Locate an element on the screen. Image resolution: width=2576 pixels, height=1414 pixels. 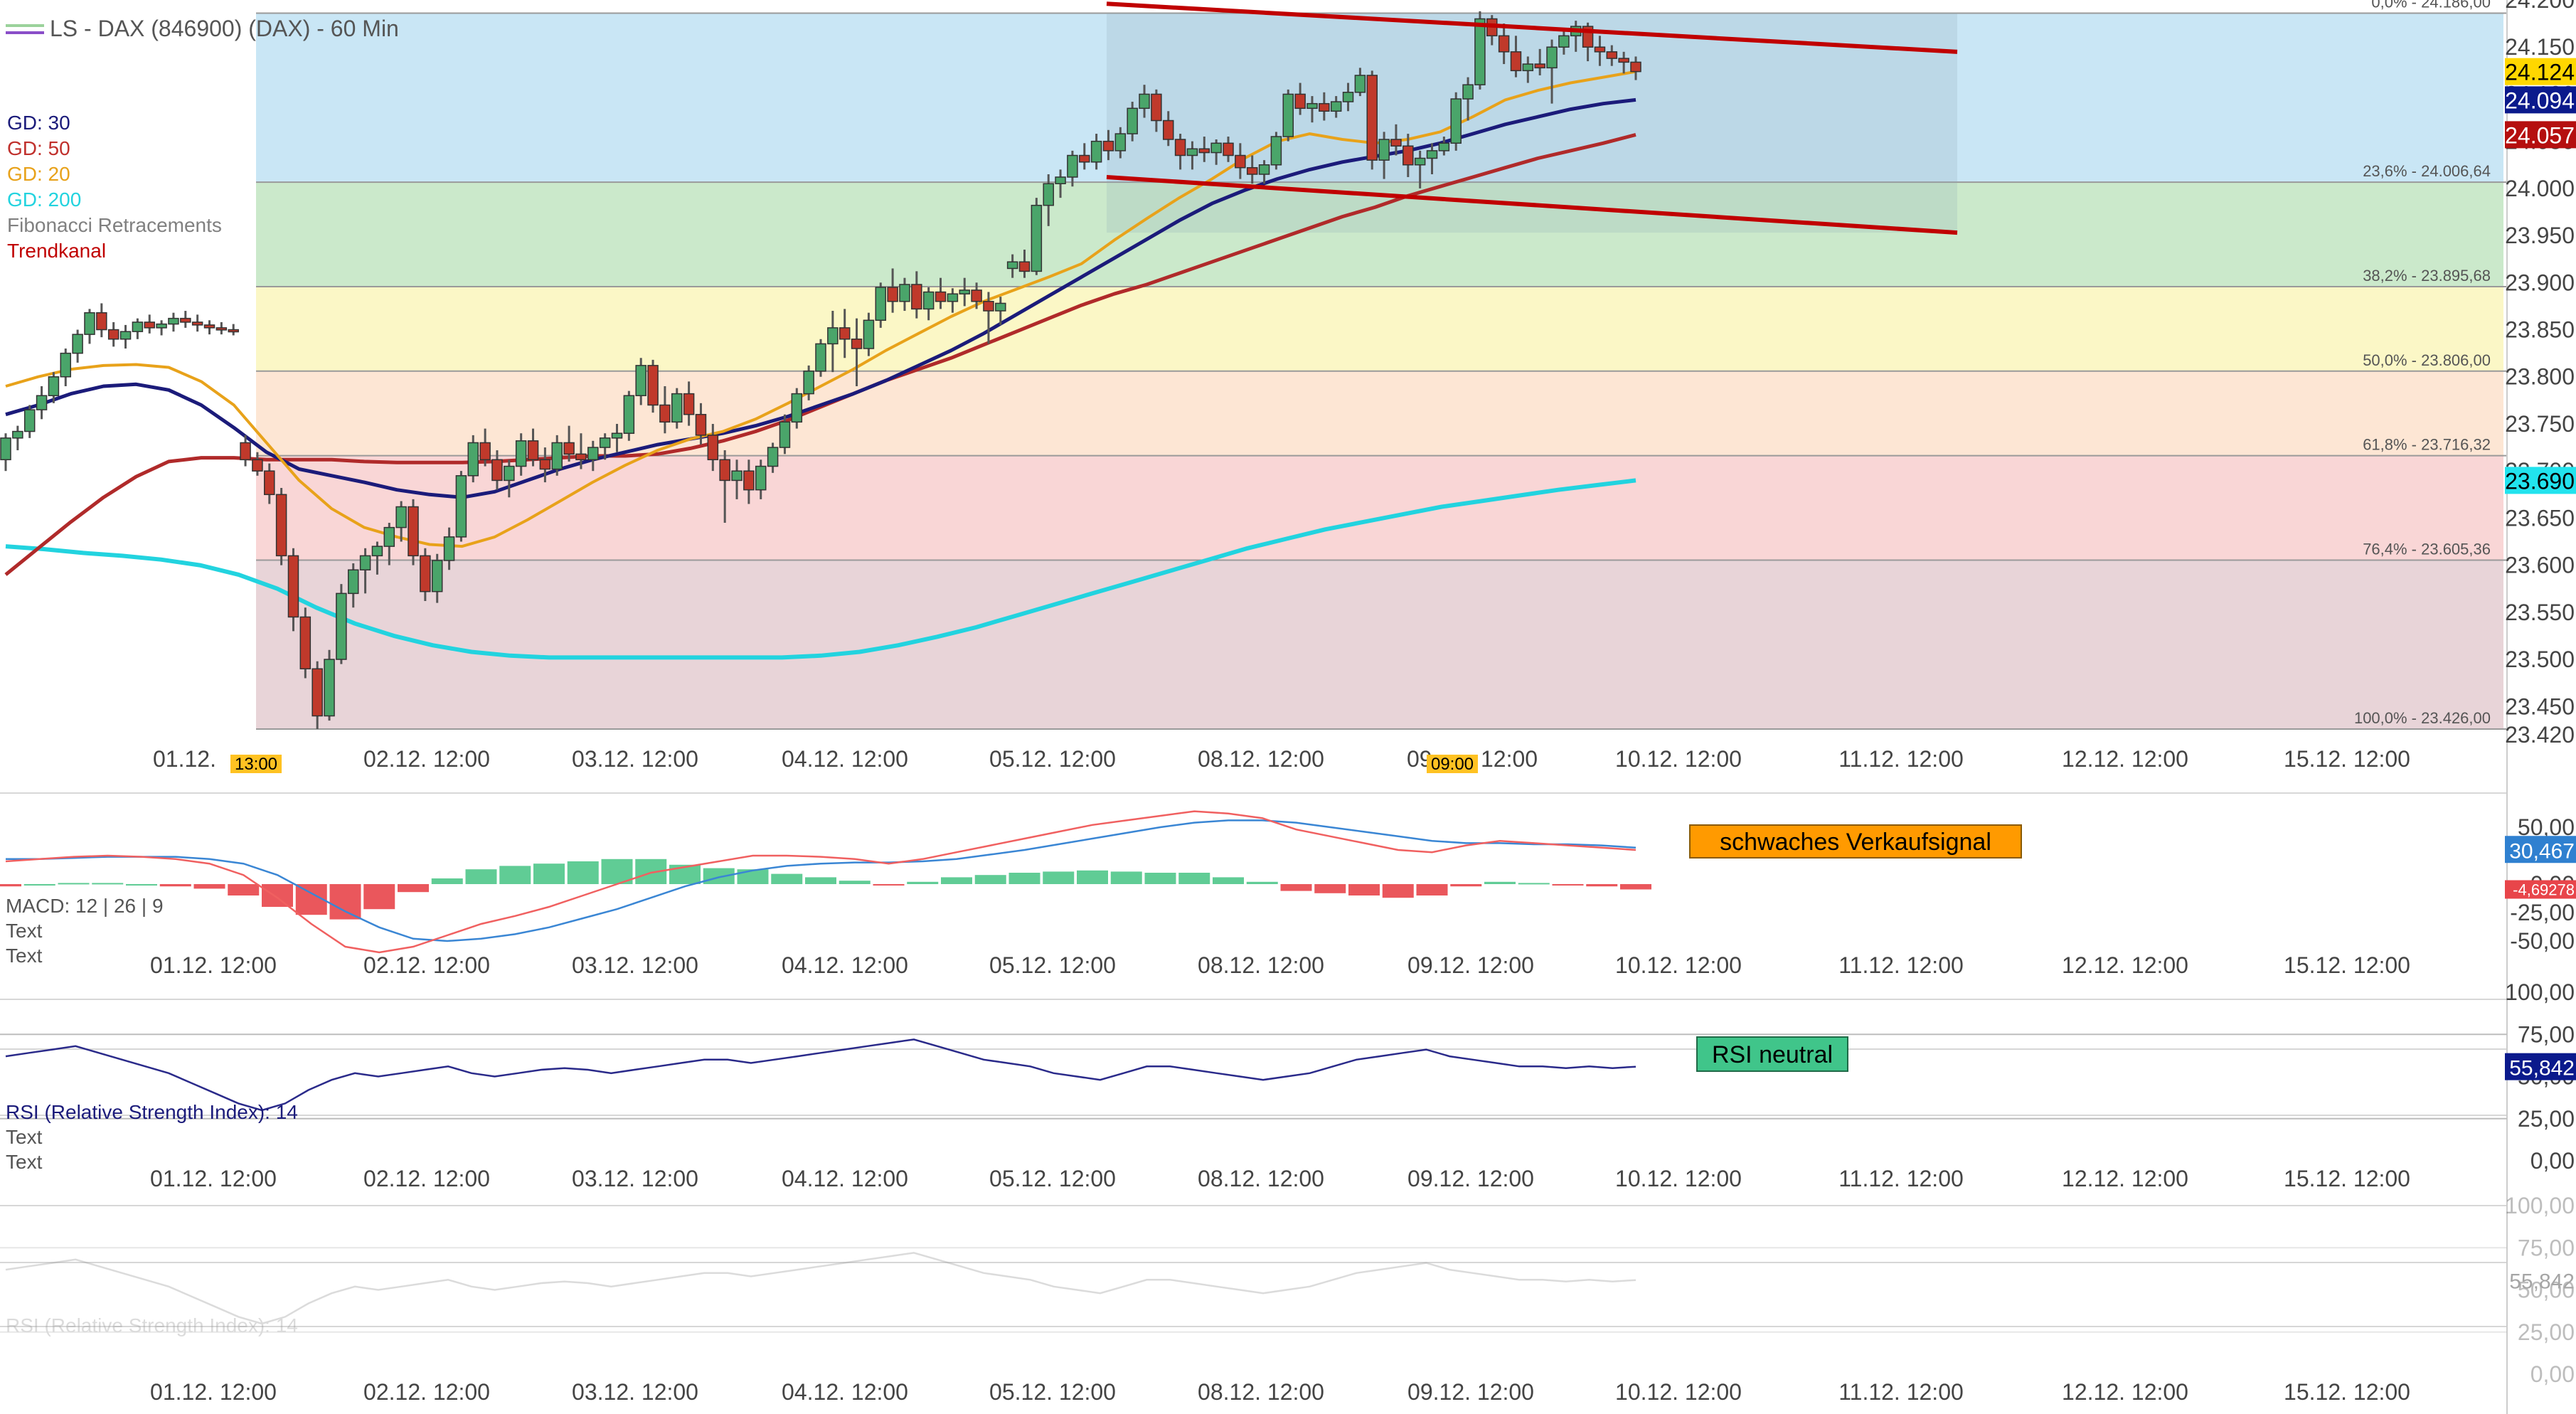
time-tick-label: 11.12. 12:00 is located at coordinates (1901, 759).